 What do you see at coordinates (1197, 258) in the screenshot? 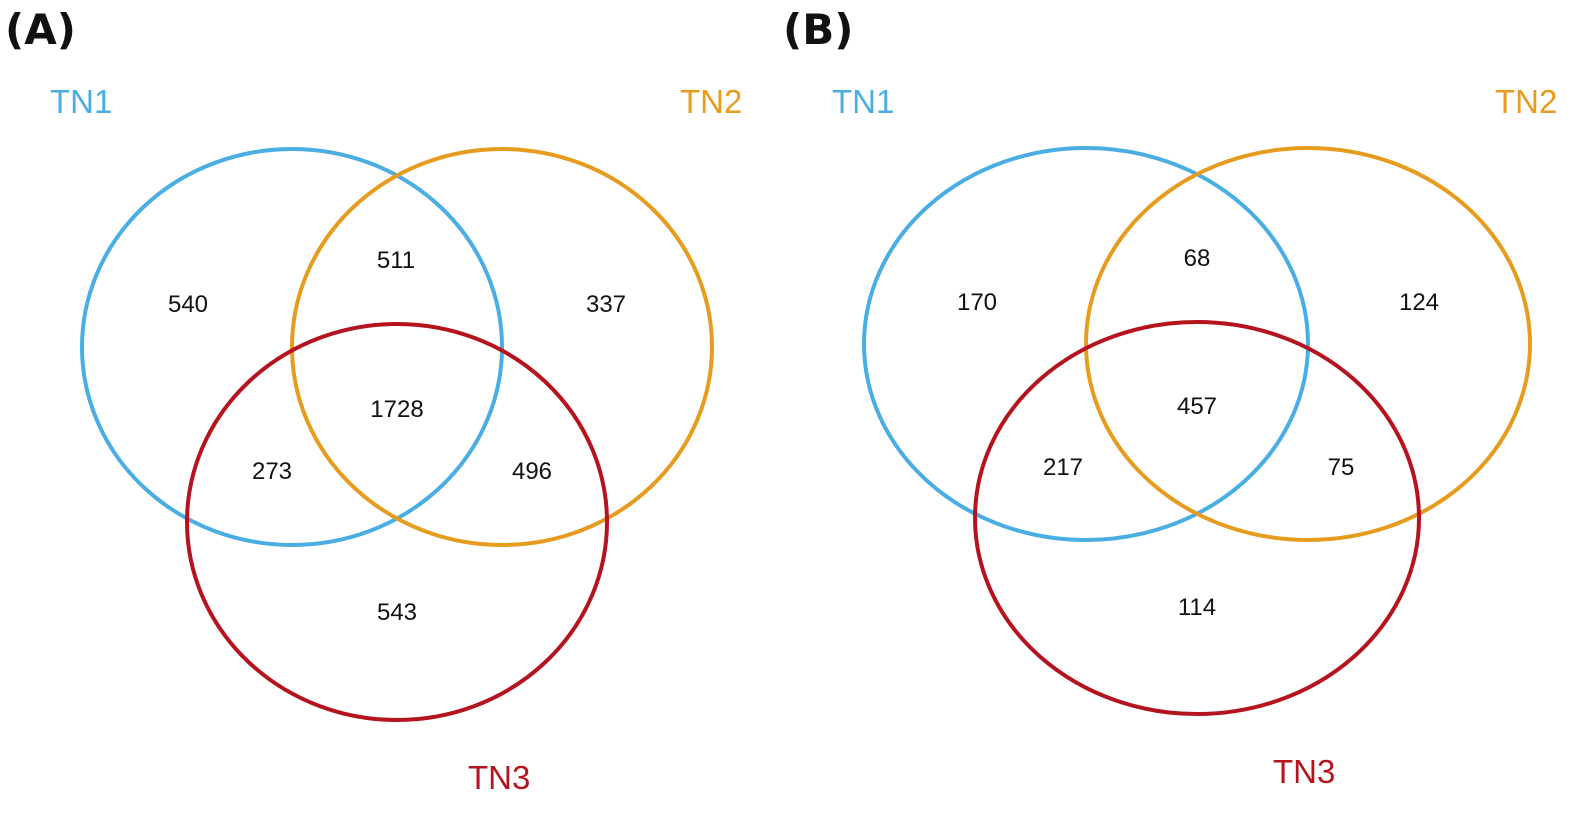
I see `panel-b-tn1-tn2-count: 68` at bounding box center [1197, 258].